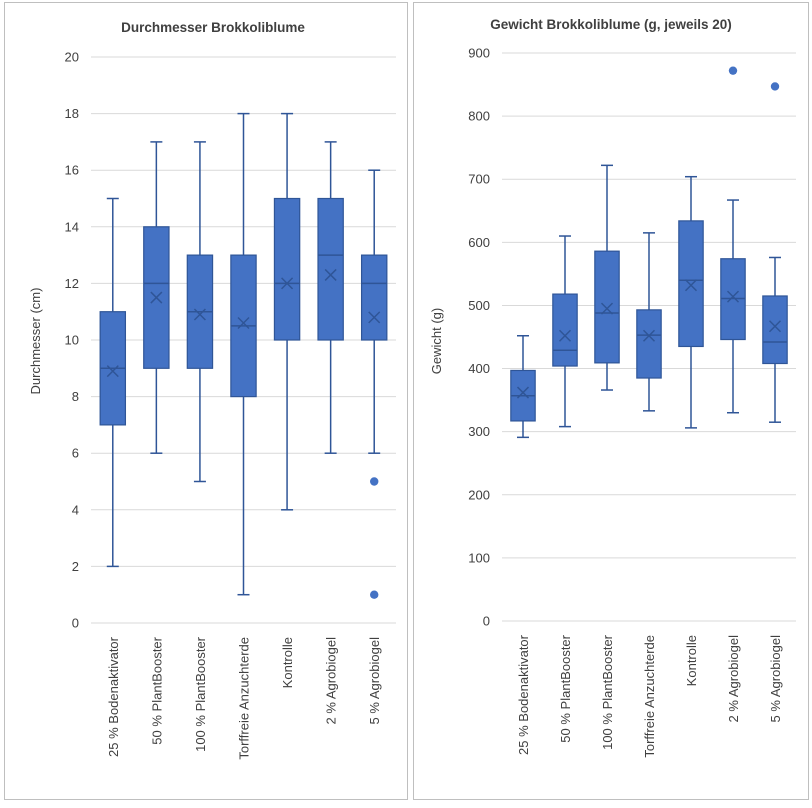 The width and height of the screenshot is (812, 808). I want to click on y-tick-label: 800, so click(479, 116).